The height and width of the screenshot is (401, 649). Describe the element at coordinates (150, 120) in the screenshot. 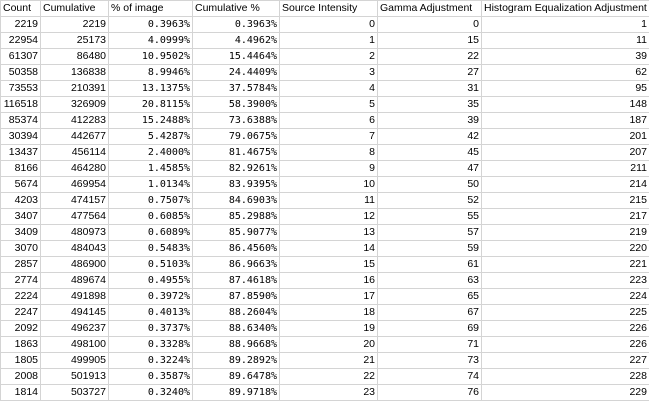

I see `cell-percent-of-image: 15.2488%` at that location.